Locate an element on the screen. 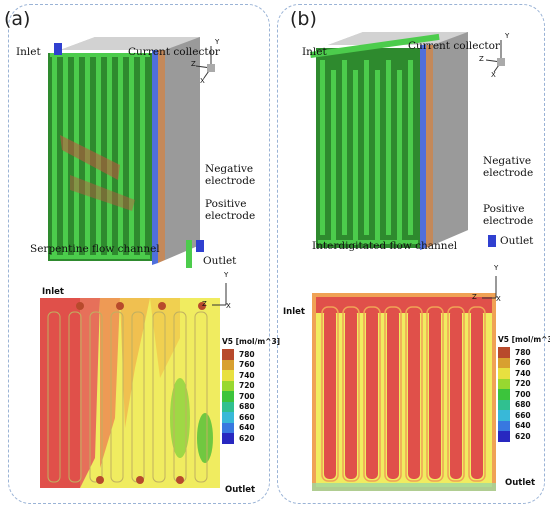 Image resolution: width=550 pixels, height=508 pixels. contour-a is located at coordinates (130, 393).